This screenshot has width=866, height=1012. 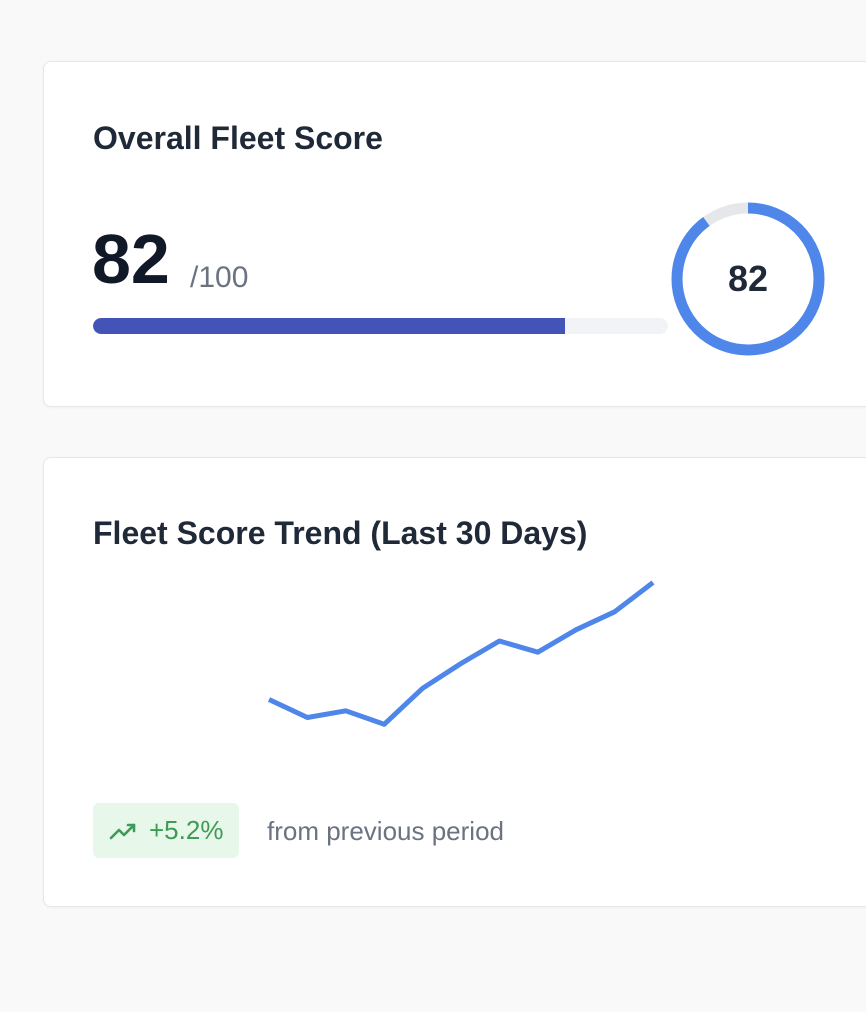 What do you see at coordinates (186, 830) in the screenshot?
I see `change-value: +5.2%` at bounding box center [186, 830].